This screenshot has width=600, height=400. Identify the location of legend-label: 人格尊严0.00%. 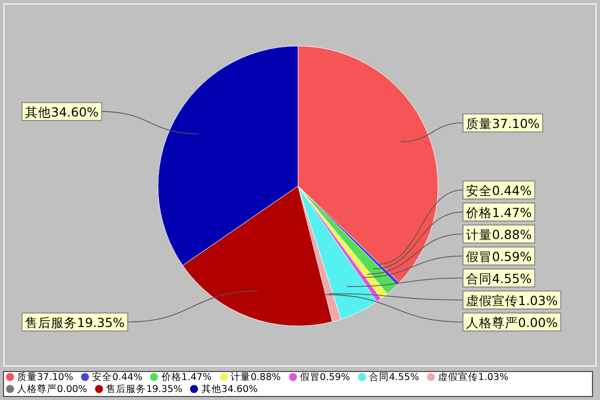
(52, 390).